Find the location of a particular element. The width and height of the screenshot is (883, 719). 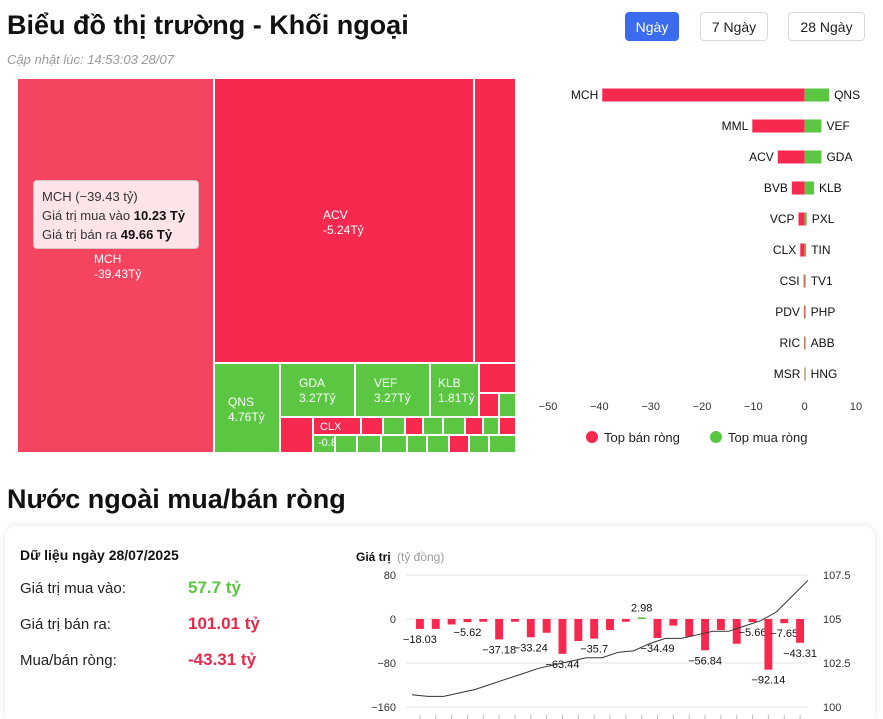

bar-value-label: −37.18 is located at coordinates (499, 650).